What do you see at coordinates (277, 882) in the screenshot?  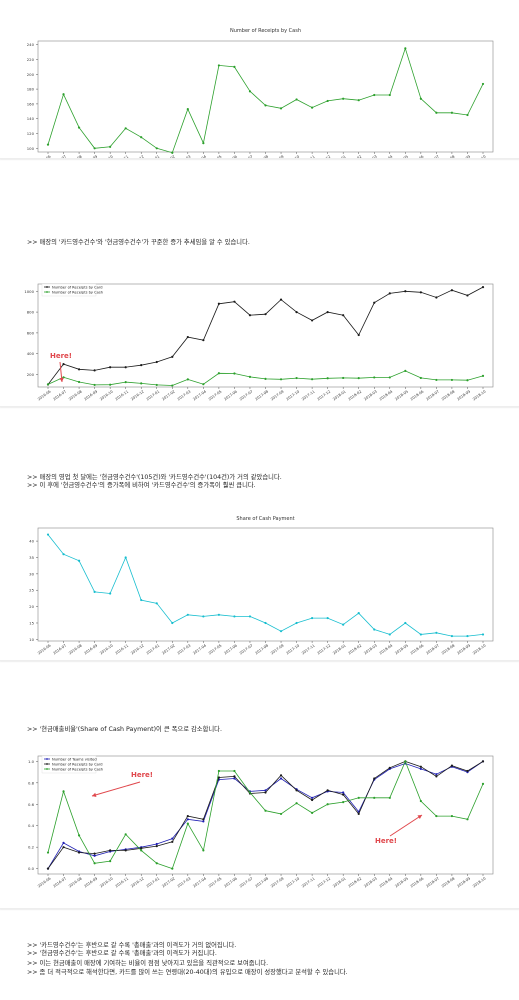 I see `x-tick-label: 2017-09` at bounding box center [277, 882].